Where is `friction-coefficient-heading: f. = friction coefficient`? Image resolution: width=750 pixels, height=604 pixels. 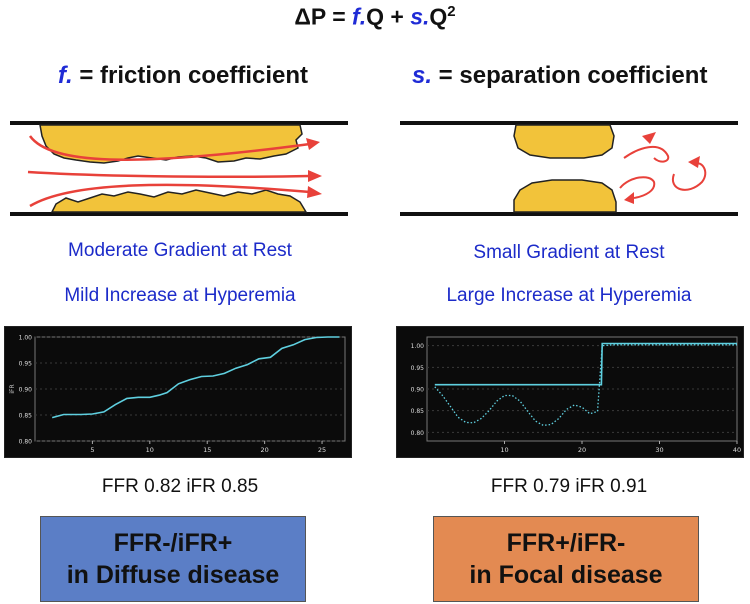 friction-coefficient-heading: f. = friction coefficient is located at coordinates (183, 76).